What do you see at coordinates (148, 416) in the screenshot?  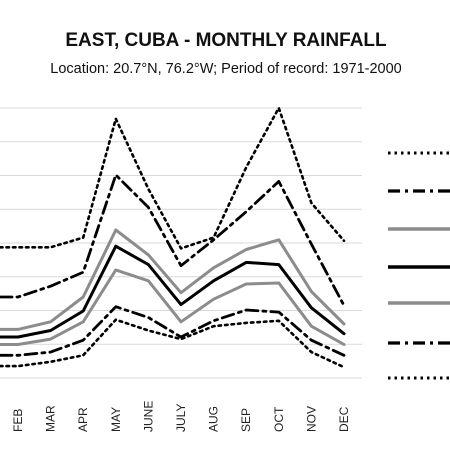 I see `x-tick-label: JUNE` at bounding box center [148, 416].